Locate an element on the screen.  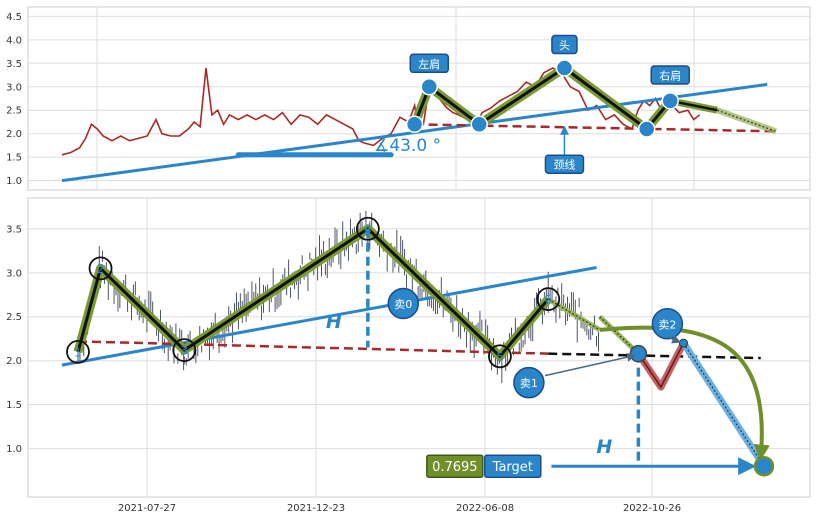
pivot-number: 4 is located at coordinates (368, 229).